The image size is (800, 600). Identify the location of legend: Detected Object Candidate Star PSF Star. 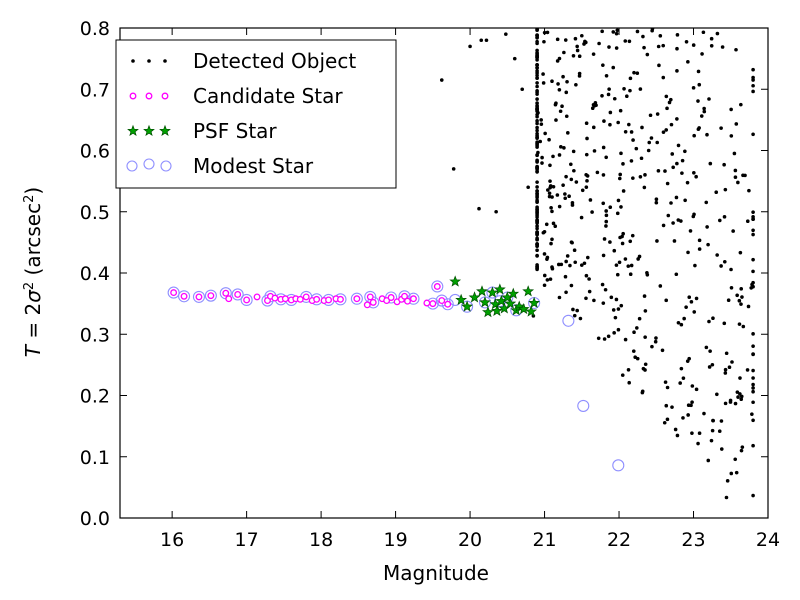
(256, 114).